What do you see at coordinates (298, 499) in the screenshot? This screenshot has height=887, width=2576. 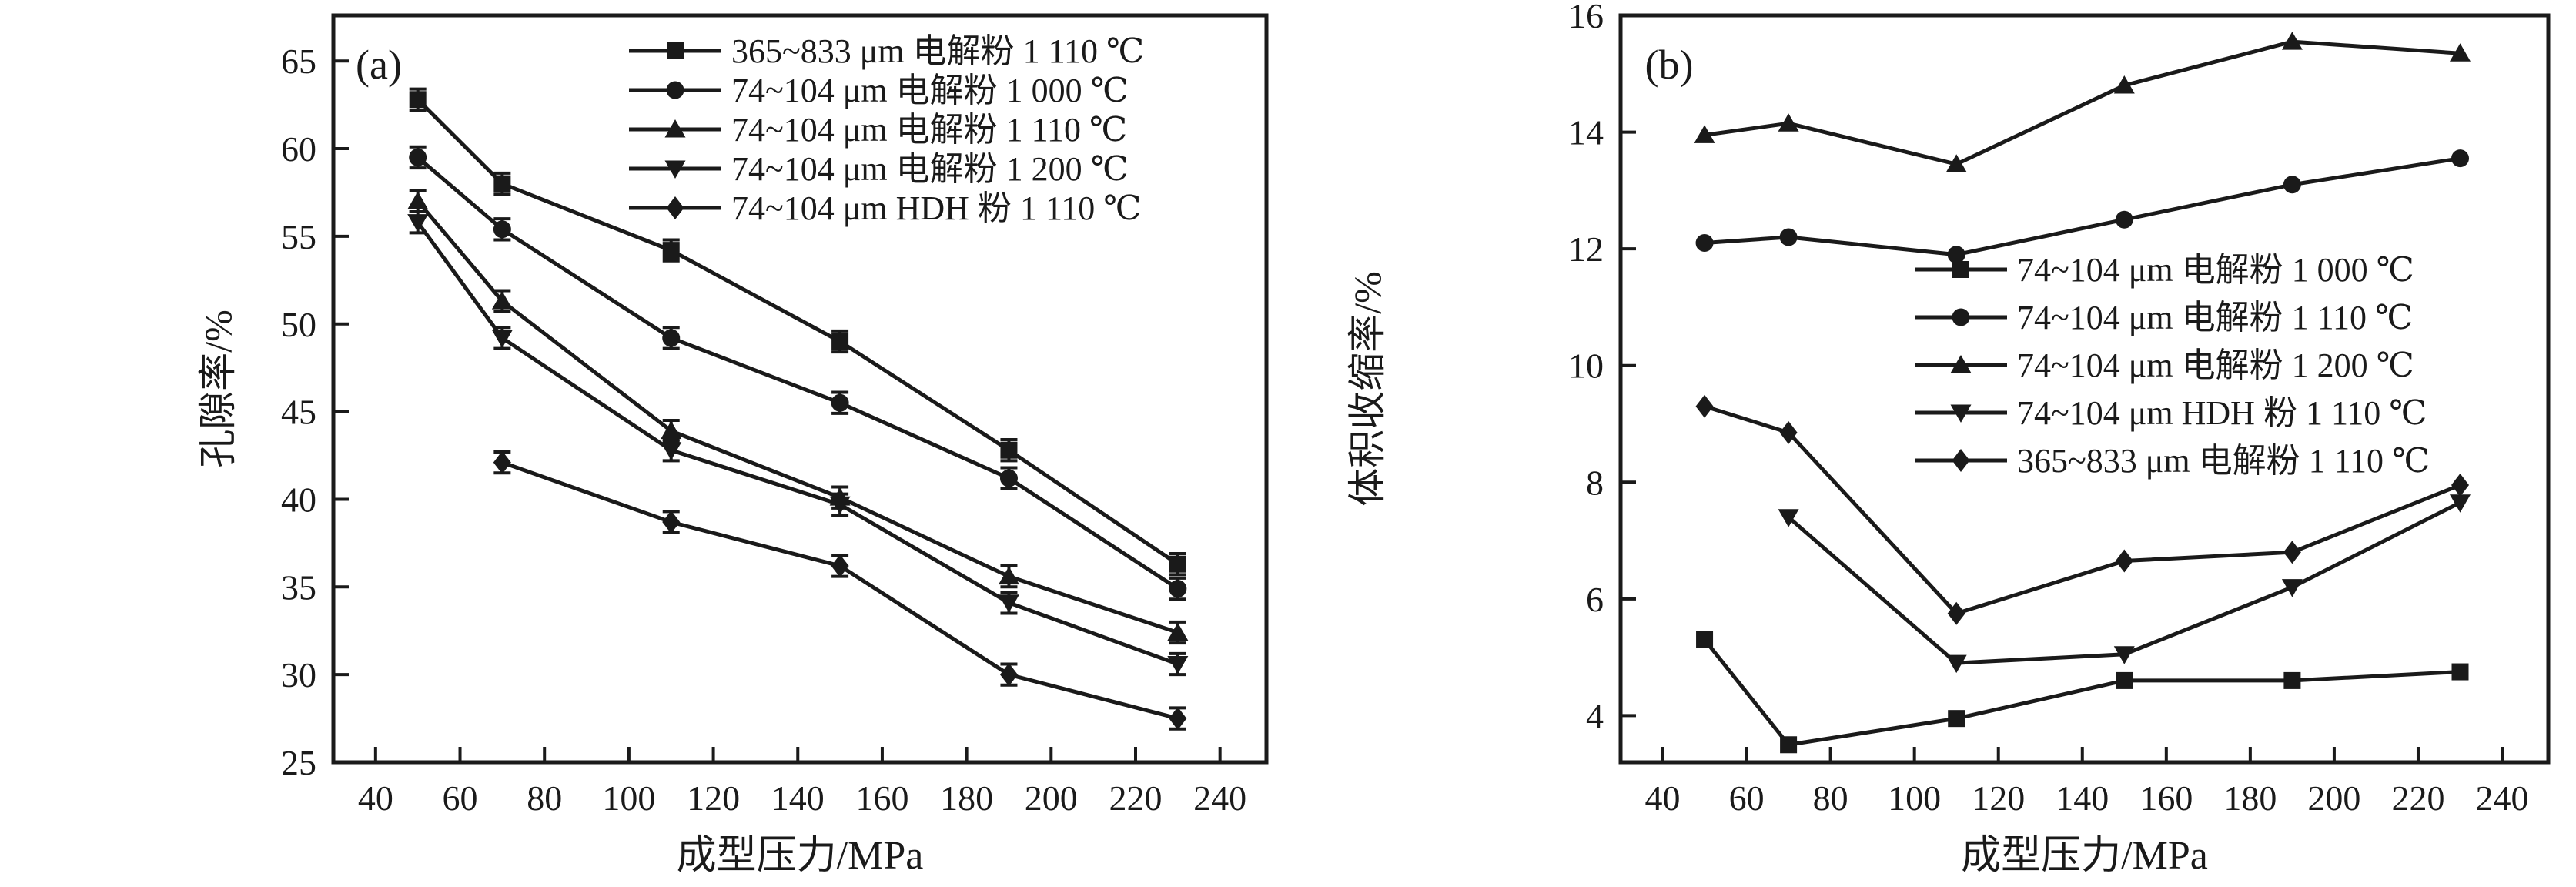 I see `y-tick-label: 40` at bounding box center [298, 499].